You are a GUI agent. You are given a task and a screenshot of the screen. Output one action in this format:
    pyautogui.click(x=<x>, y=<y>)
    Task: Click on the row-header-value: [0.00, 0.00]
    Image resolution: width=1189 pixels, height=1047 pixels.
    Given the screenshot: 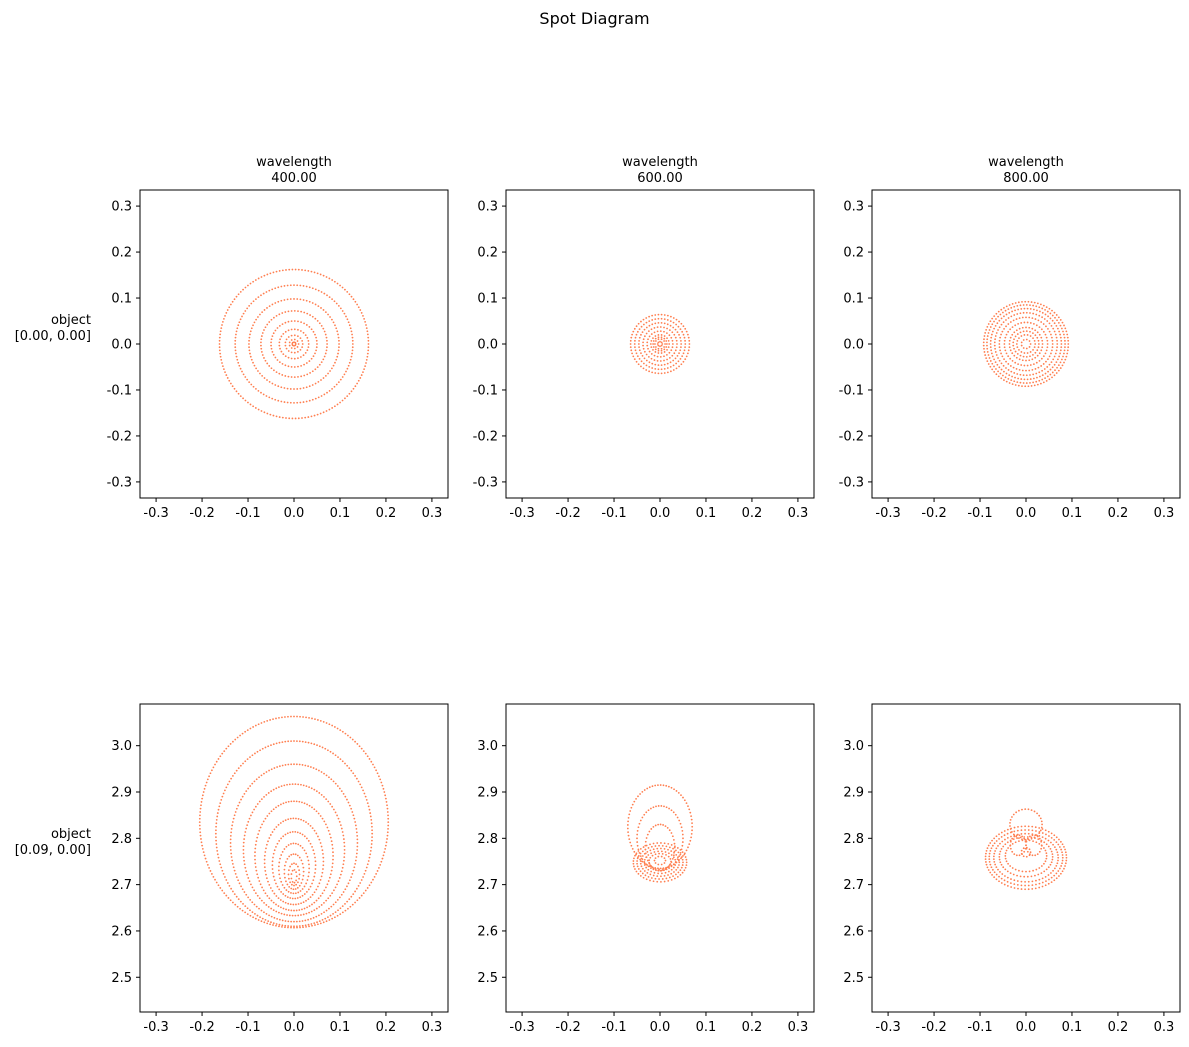 What is the action you would take?
    pyautogui.click(x=53, y=336)
    